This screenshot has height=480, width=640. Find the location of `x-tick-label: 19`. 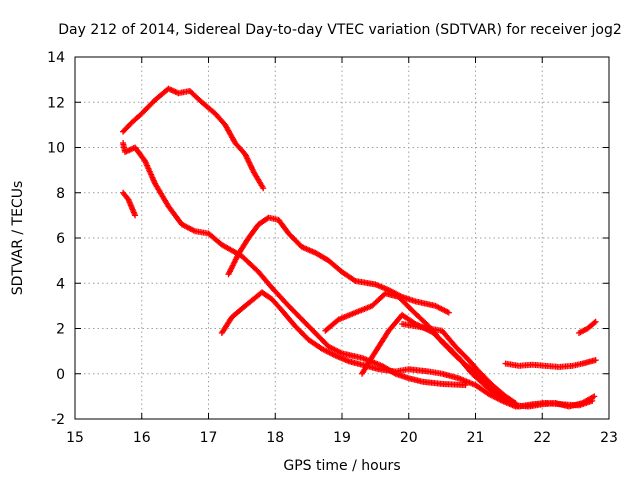

x-tick-label: 19 is located at coordinates (342, 438).